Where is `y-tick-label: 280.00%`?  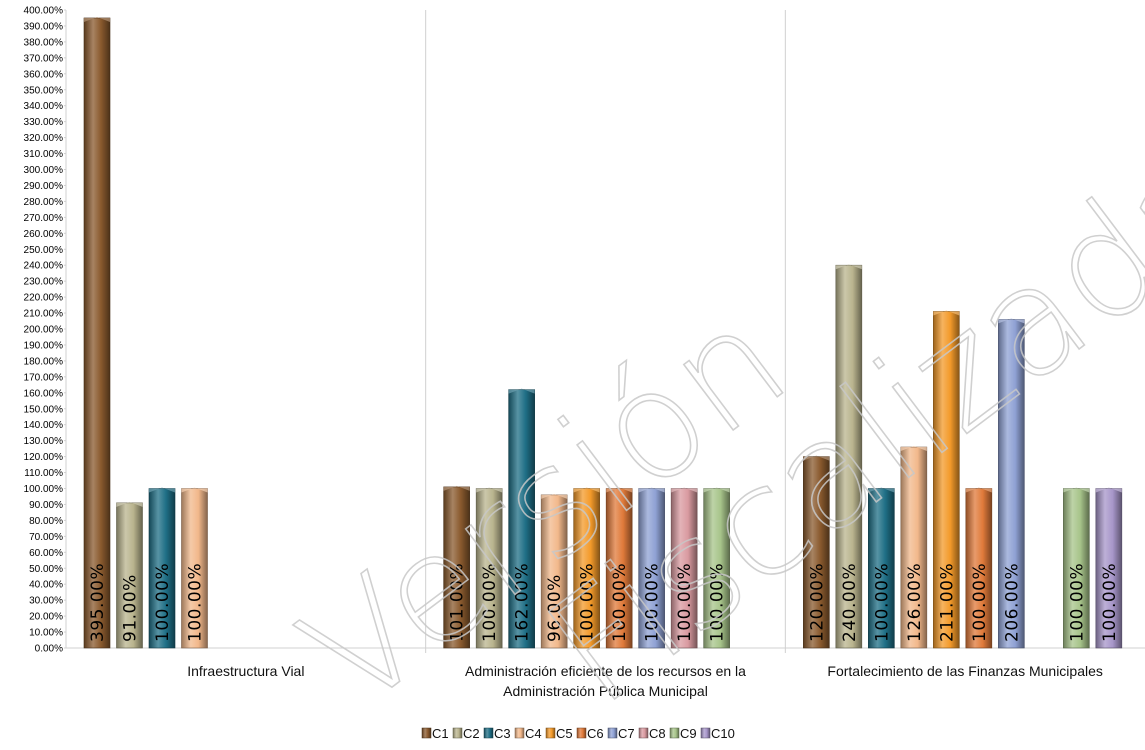 y-tick-label: 280.00% is located at coordinates (44, 202).